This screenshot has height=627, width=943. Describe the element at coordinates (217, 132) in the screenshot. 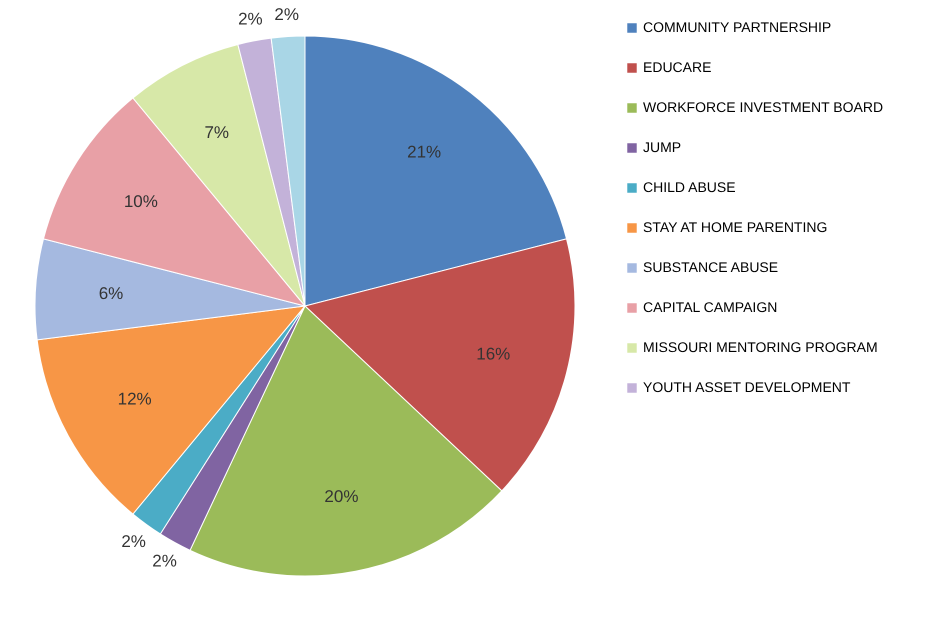

I see `data-label: 7%` at that location.